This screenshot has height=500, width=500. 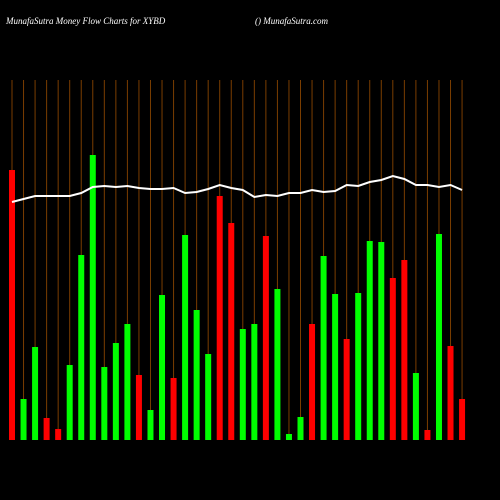 I want to click on price-line, so click(x=237, y=188).